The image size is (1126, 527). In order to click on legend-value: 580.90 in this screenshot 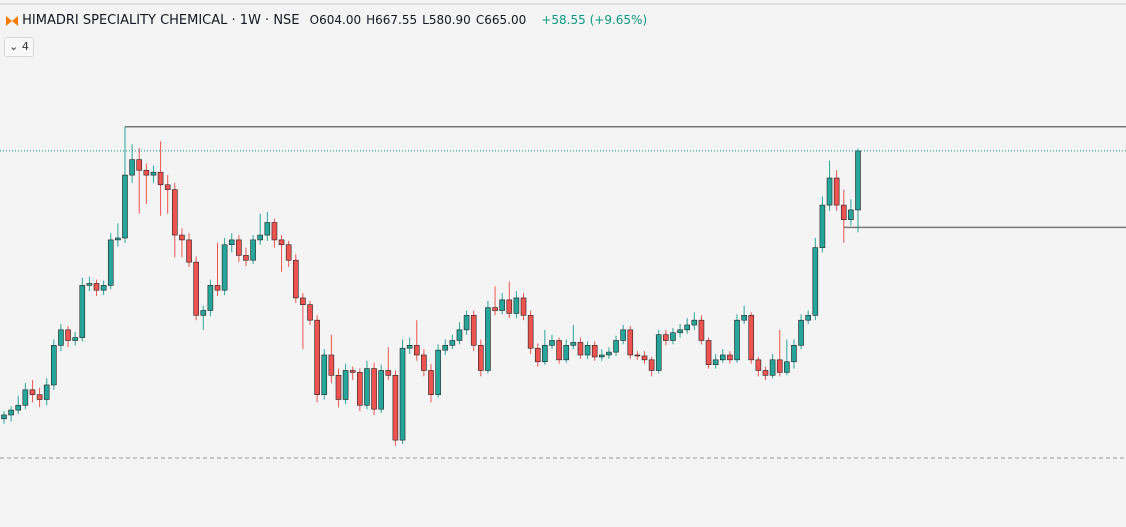, I will do `click(449, 20)`.